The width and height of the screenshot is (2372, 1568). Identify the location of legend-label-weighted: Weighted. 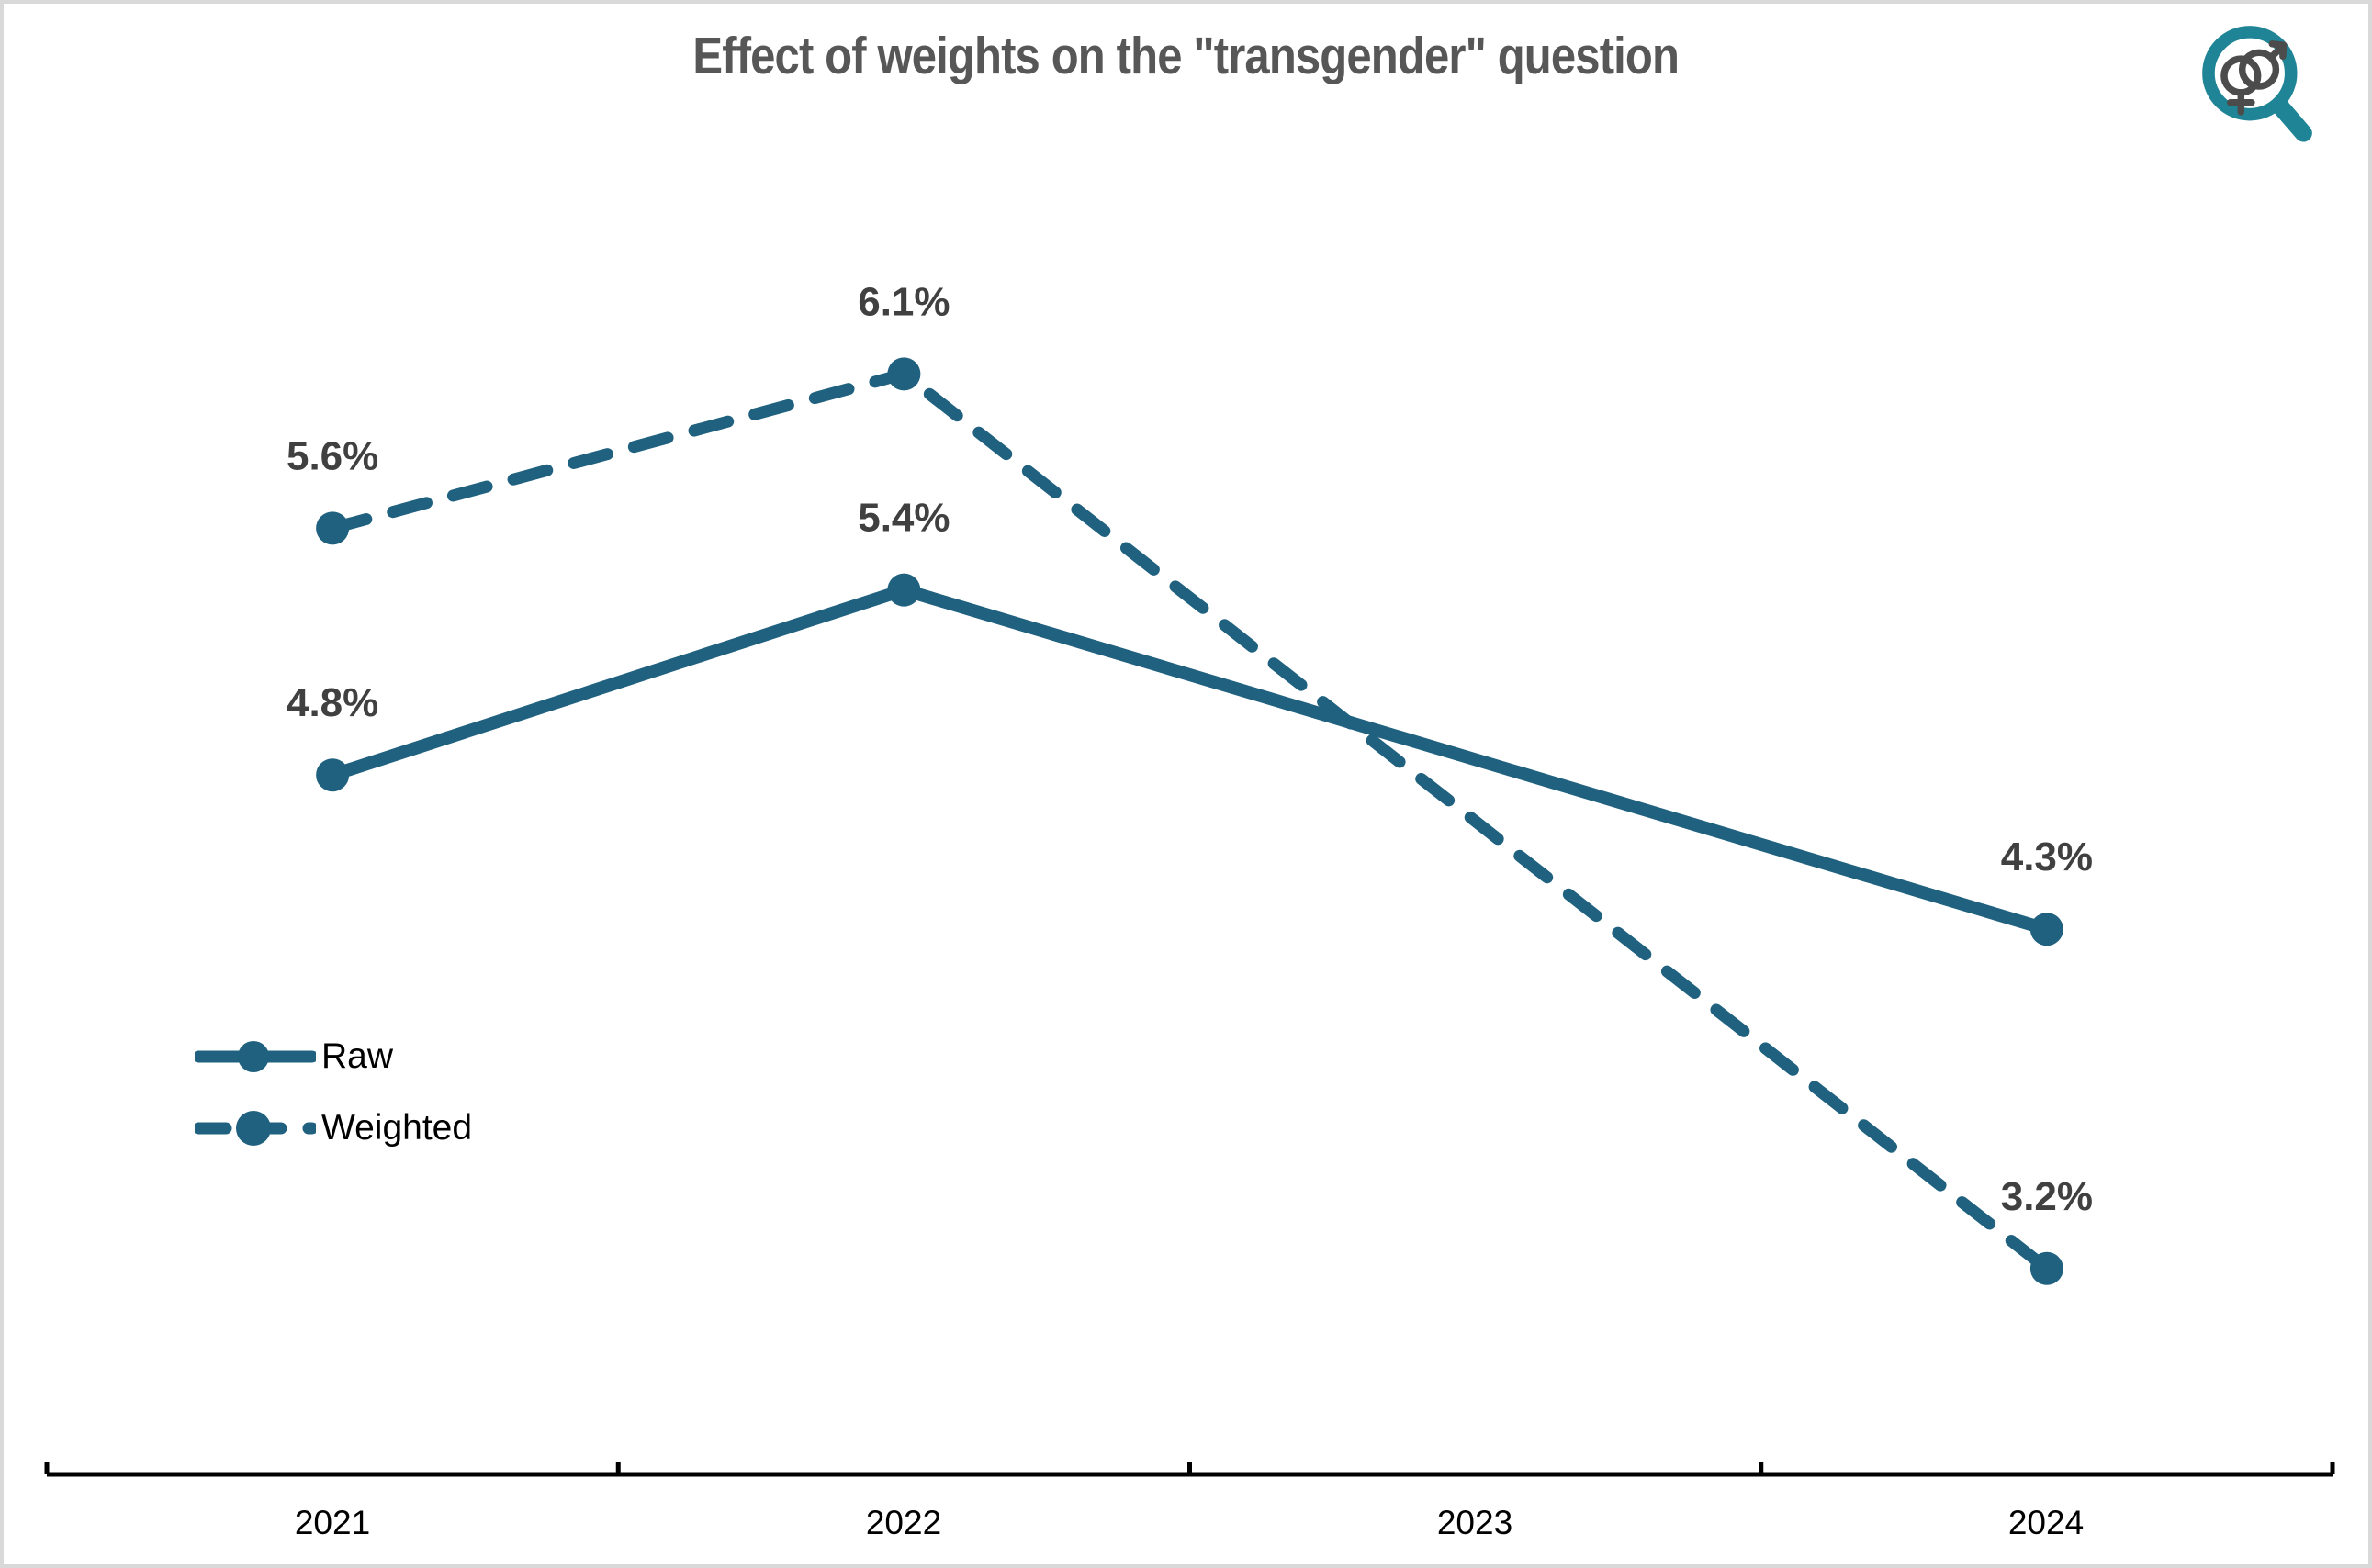
(397, 1128).